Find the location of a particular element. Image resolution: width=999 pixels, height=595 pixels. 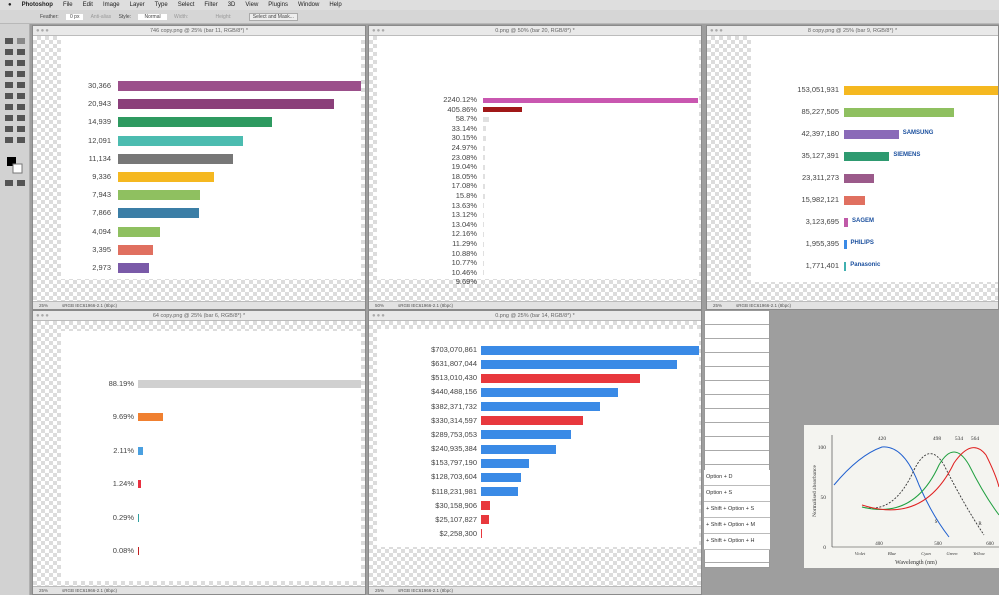

window-title: 0.png @ 25% (bar 14, RGB/8*) * is located at coordinates (535, 316).